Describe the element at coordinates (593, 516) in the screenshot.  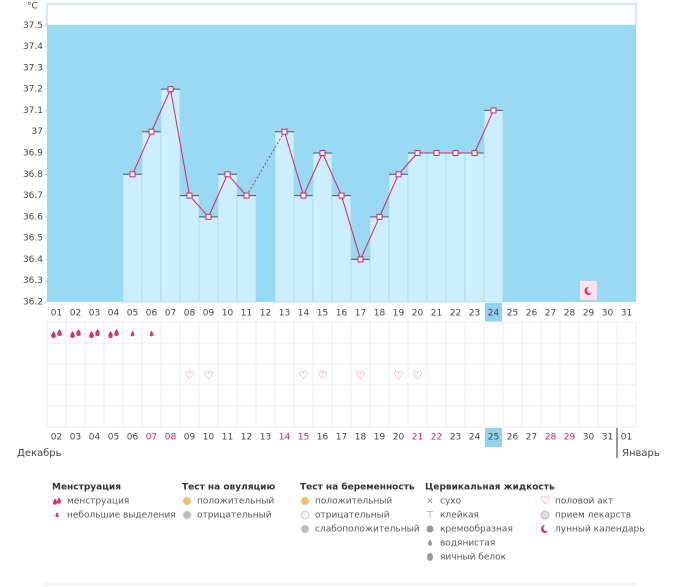
I see `legend-label: прием лекарств` at that location.